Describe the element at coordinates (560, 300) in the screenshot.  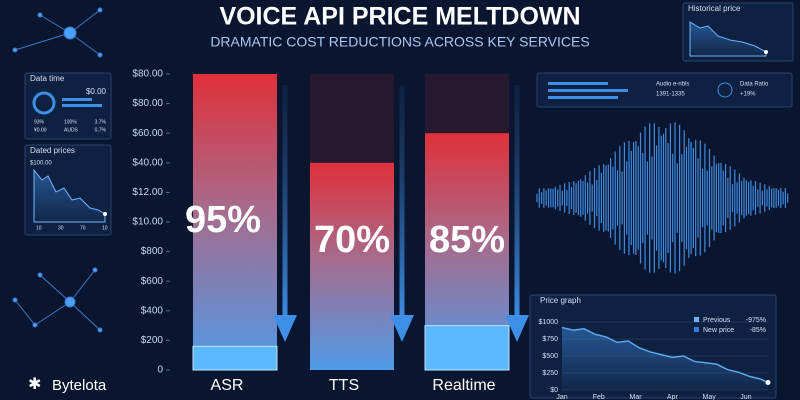
I see `chart-title: Price graph` at that location.